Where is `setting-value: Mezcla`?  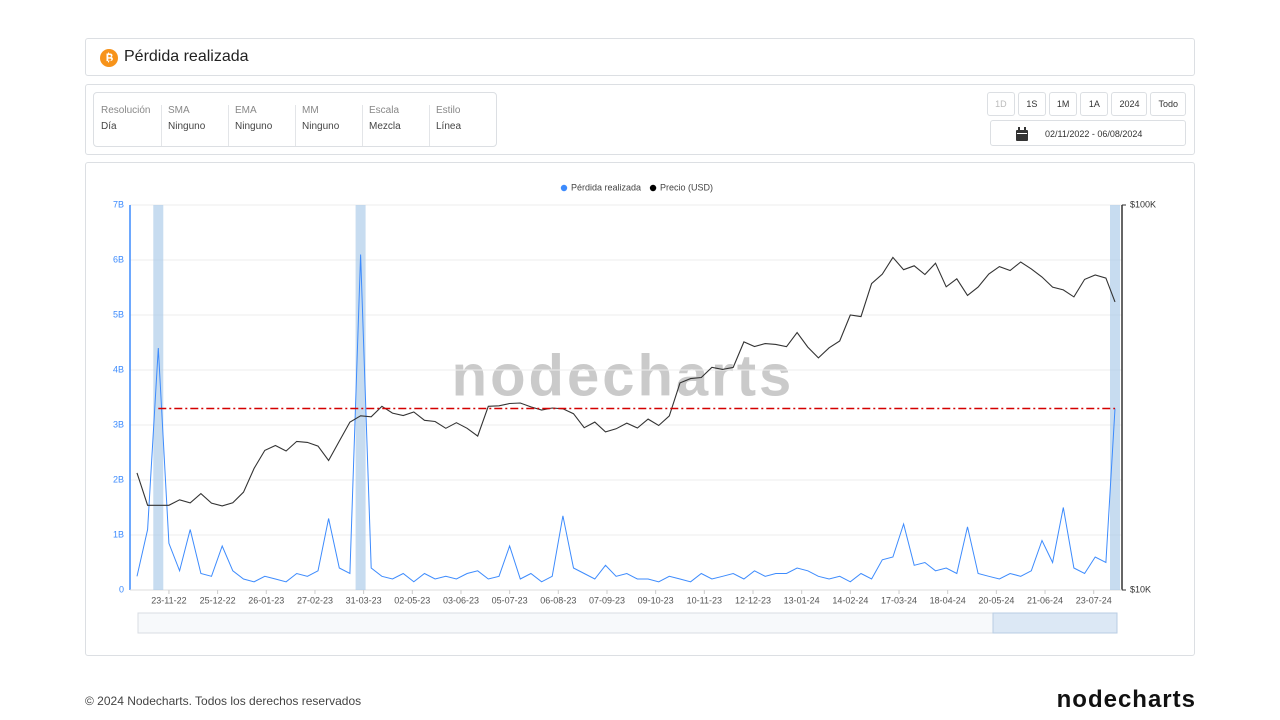
setting-value: Mezcla is located at coordinates (385, 126).